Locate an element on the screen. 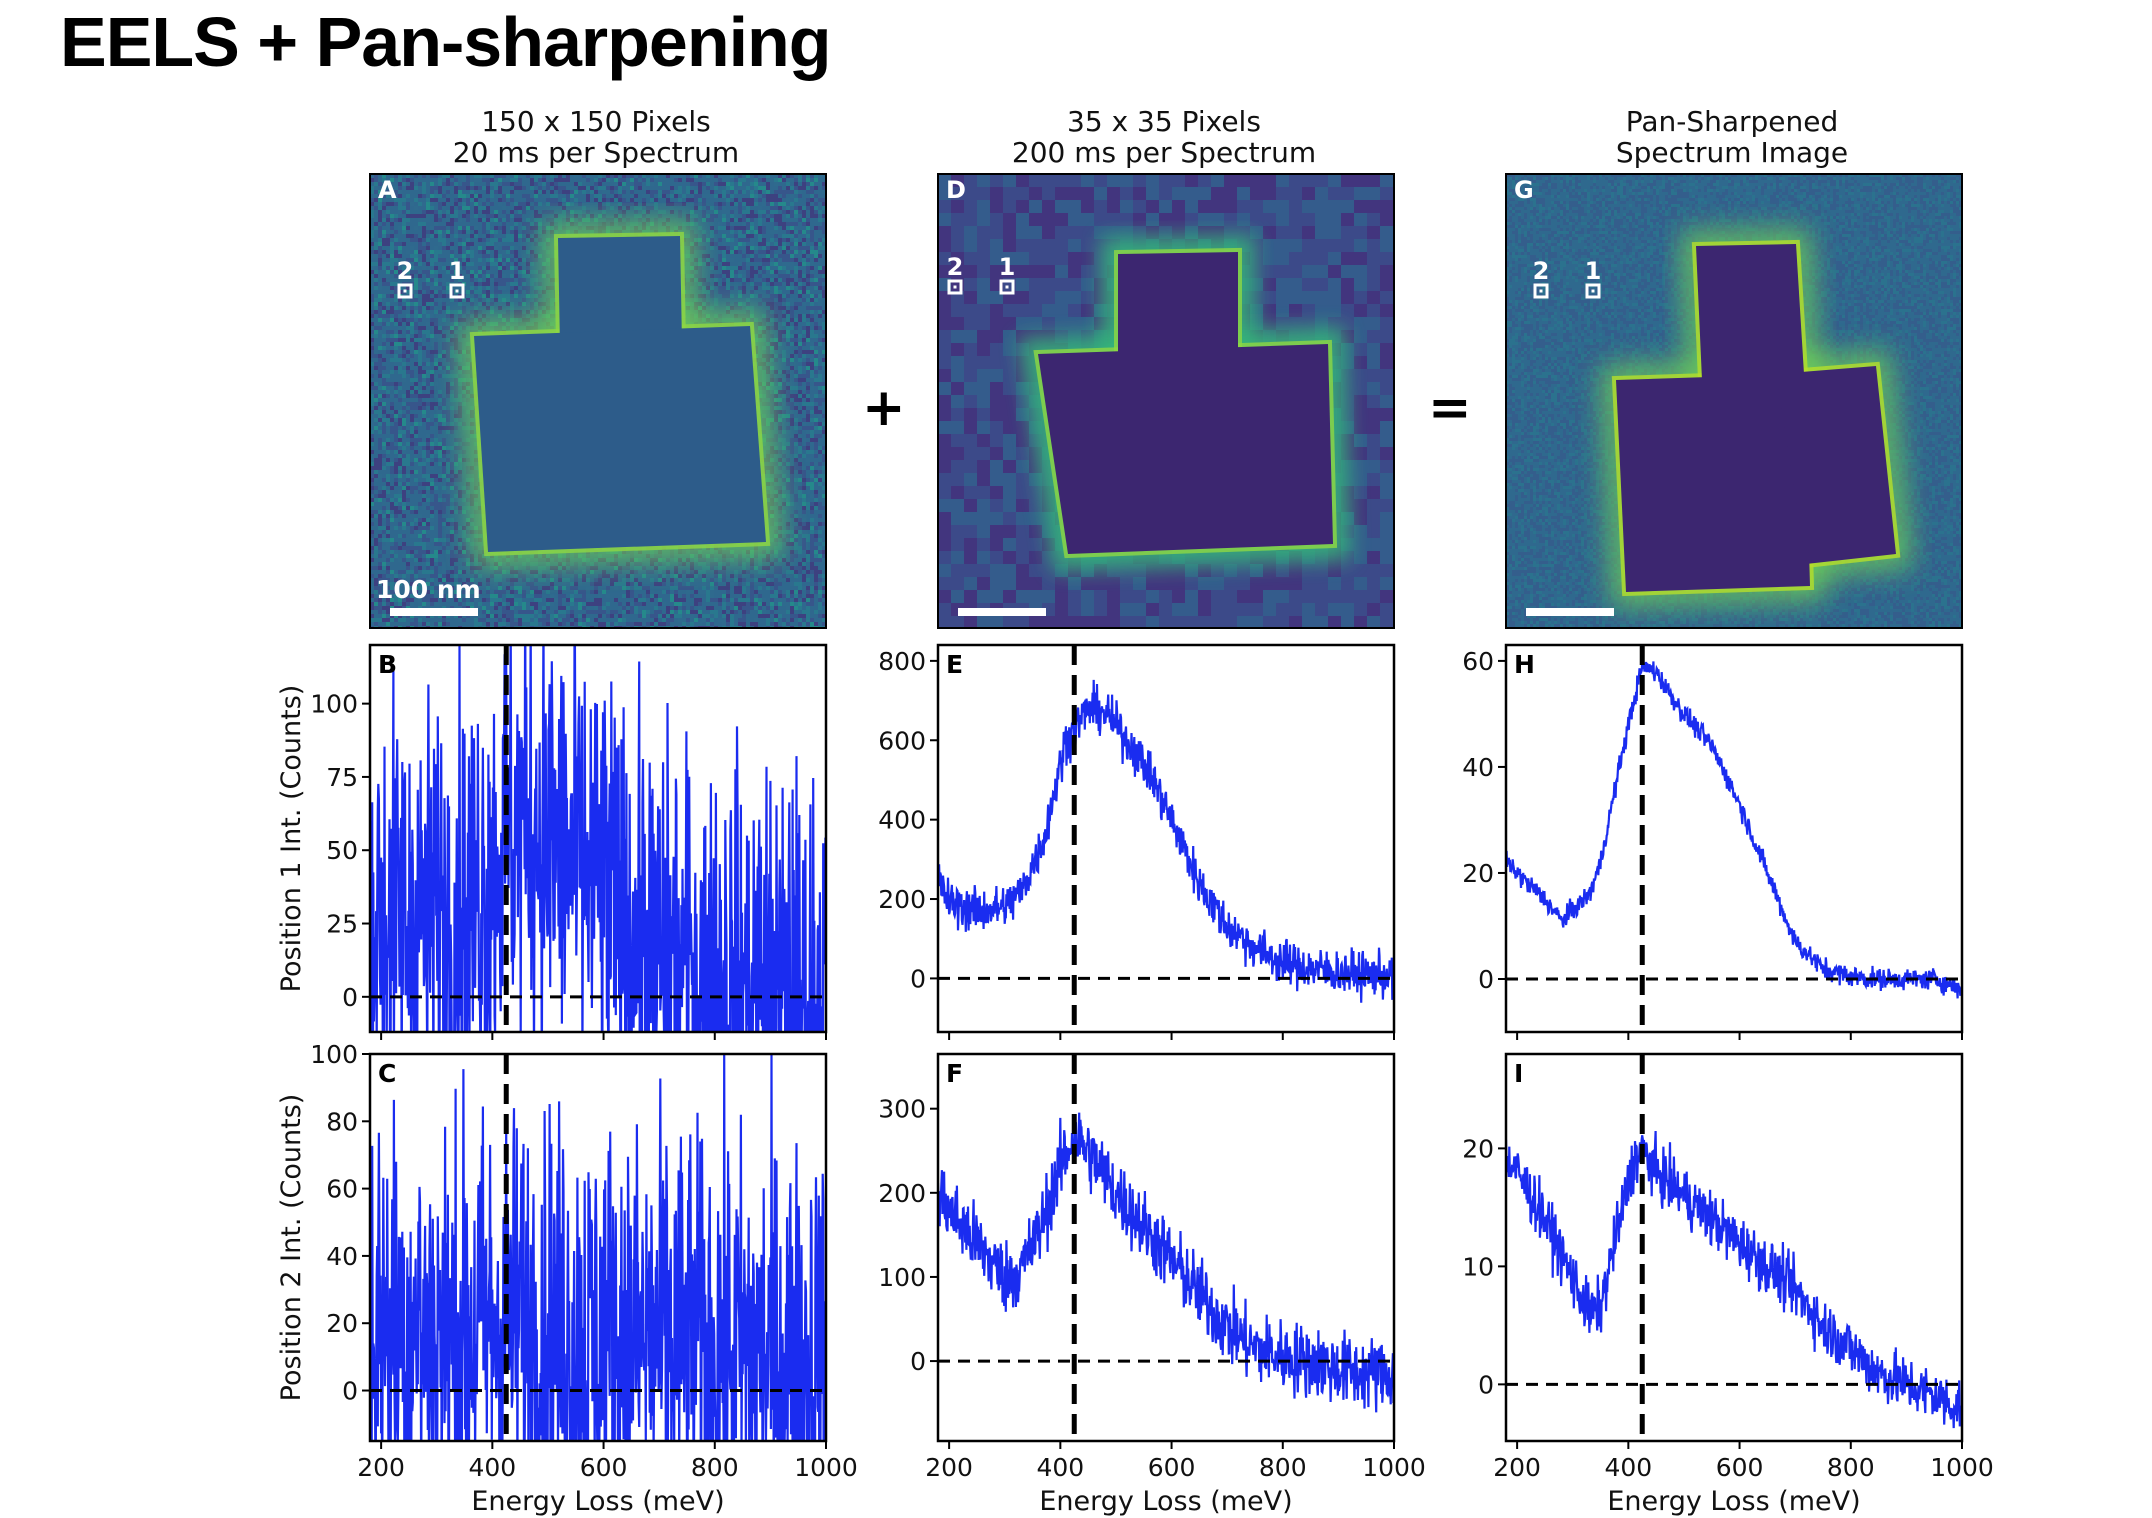 The height and width of the screenshot is (1518, 2152). panel-label: C is located at coordinates (387, 1073).